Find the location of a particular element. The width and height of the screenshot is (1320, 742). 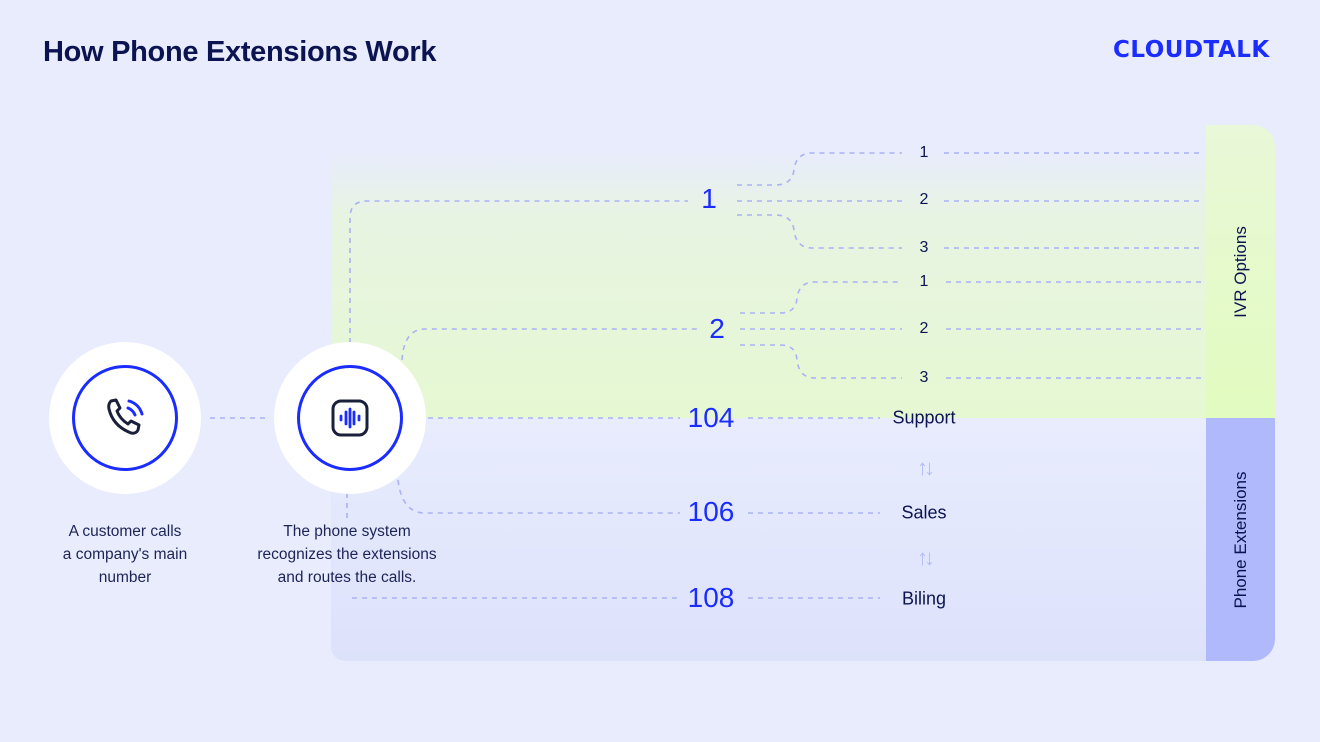

extension-108: 108 is located at coordinates (711, 597).